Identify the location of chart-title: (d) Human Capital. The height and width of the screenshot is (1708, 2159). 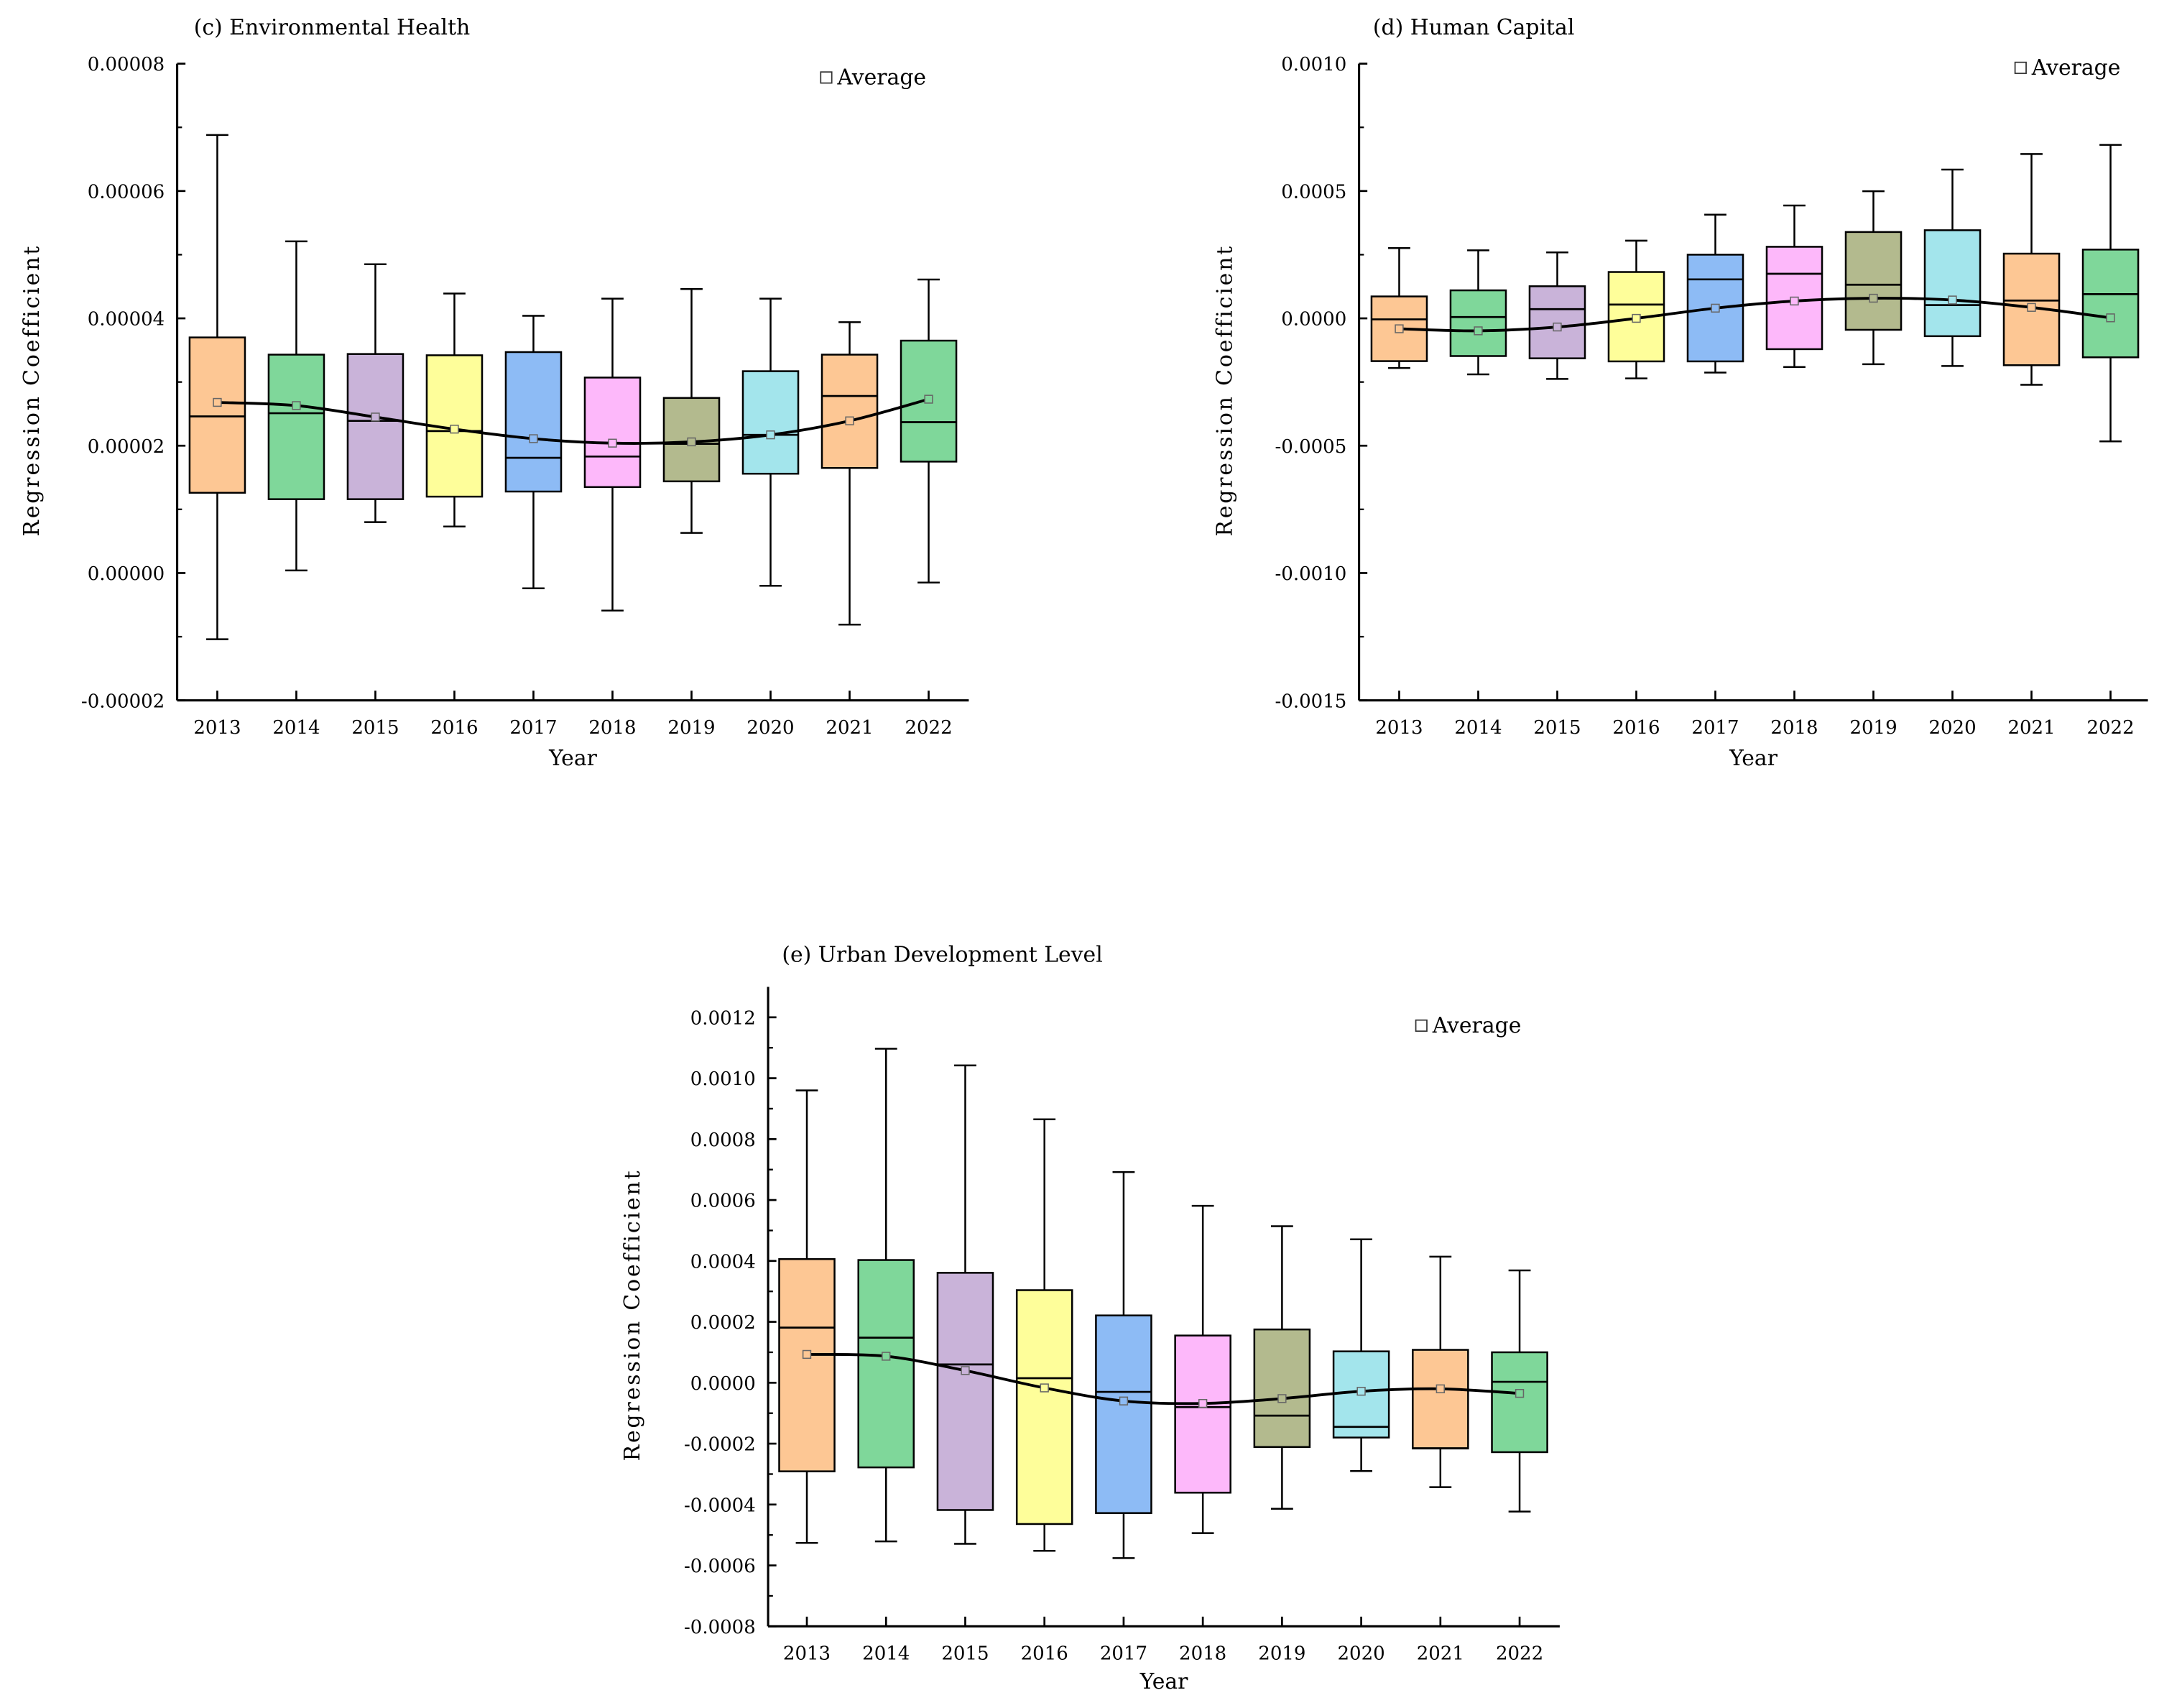
(1474, 27).